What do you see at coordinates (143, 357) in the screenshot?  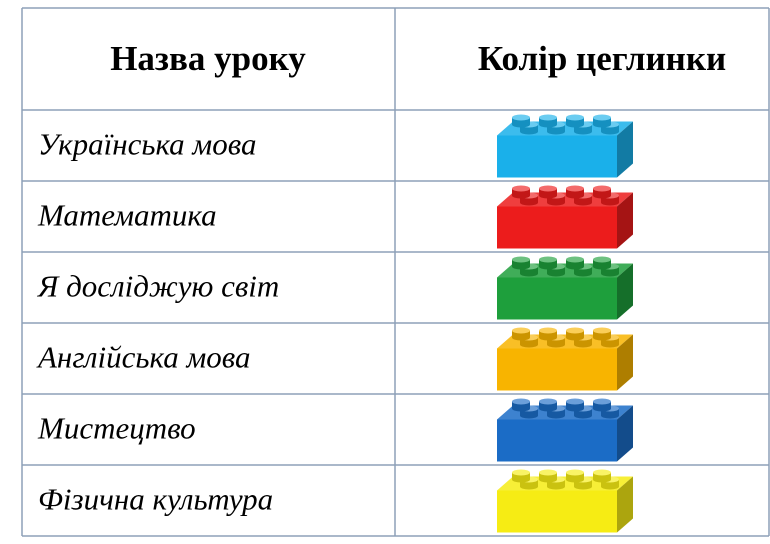 I see `subject-cell: Англійська мова` at bounding box center [143, 357].